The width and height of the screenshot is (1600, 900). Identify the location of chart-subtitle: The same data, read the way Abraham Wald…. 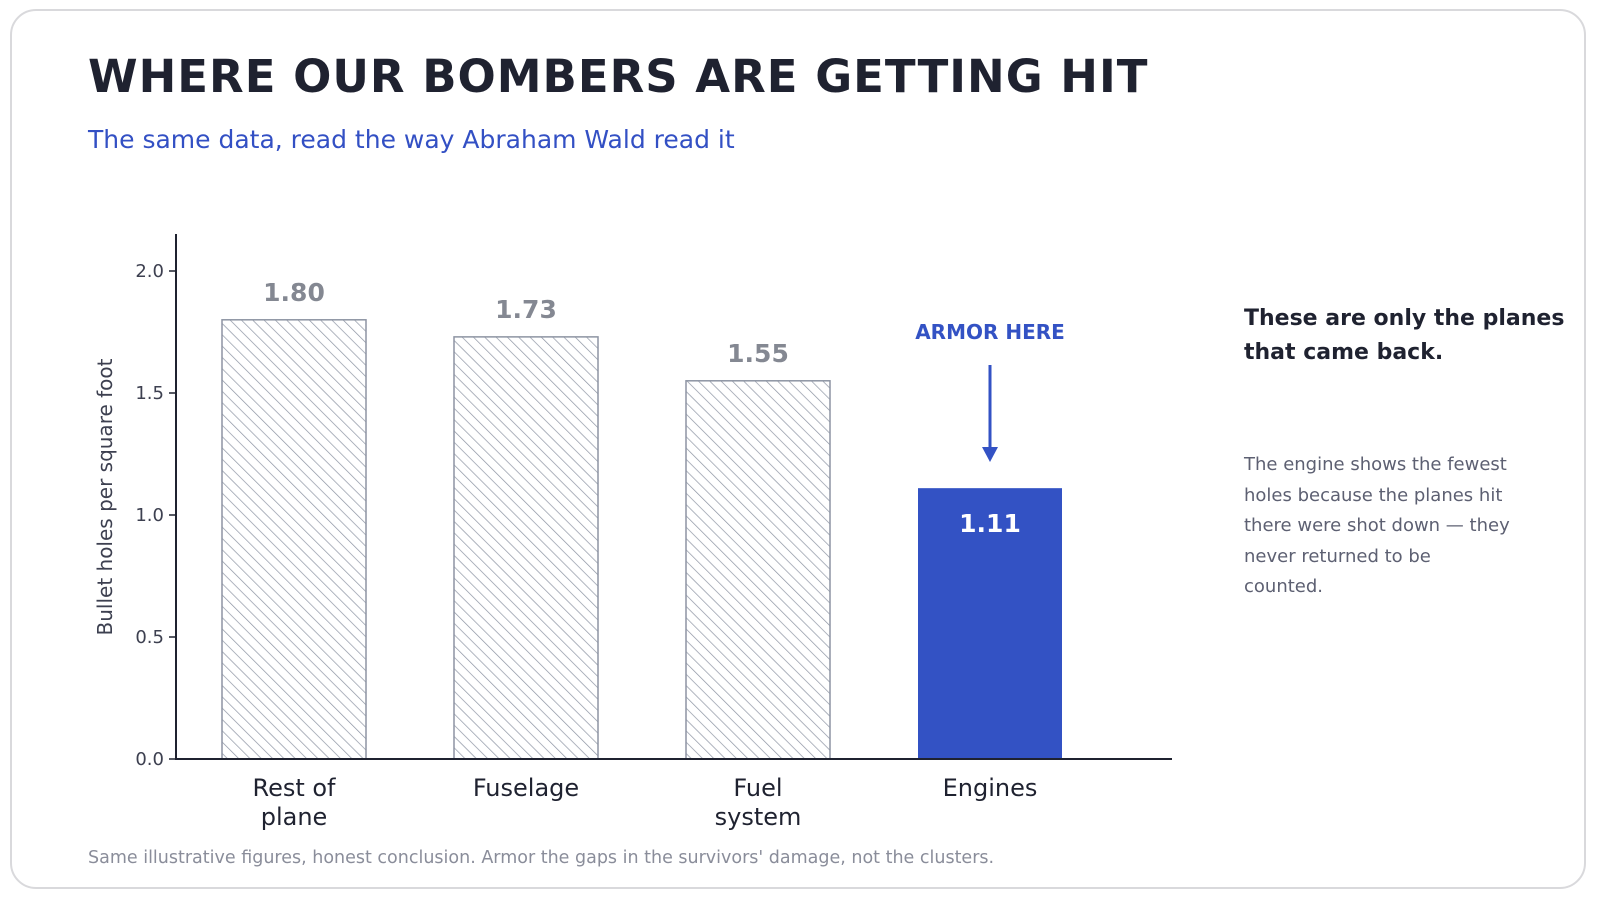
(411, 139).